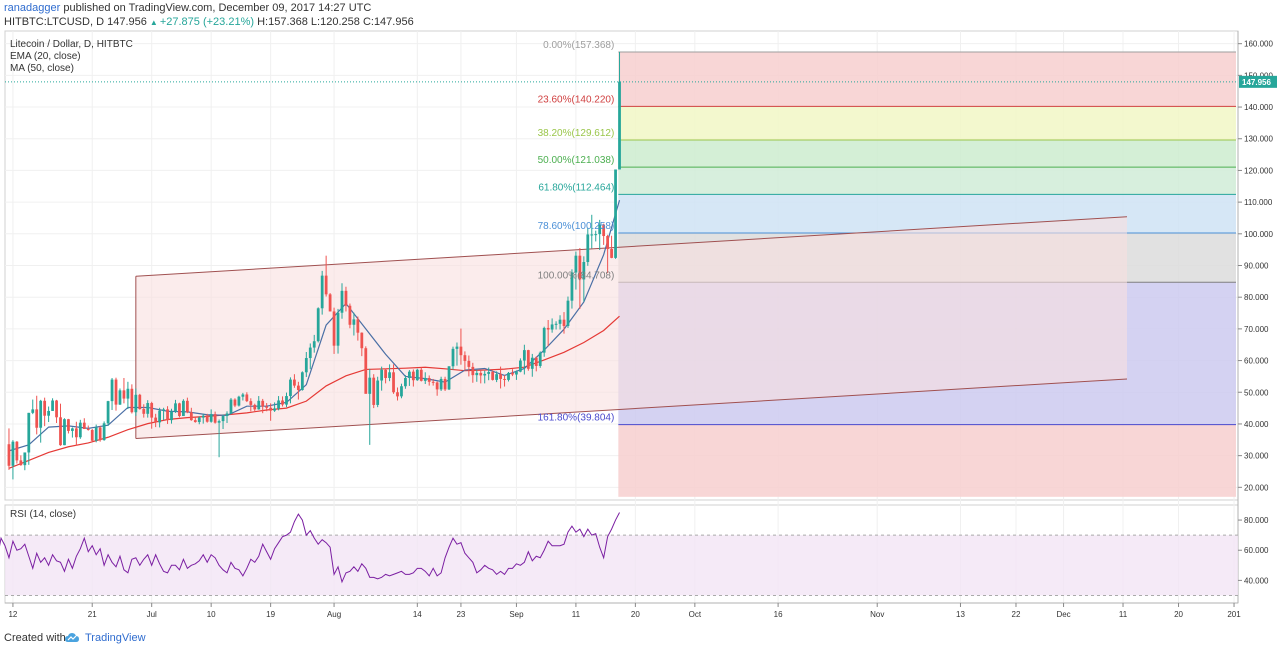 The height and width of the screenshot is (650, 1280). What do you see at coordinates (368, 22) in the screenshot?
I see `close-label: C:` at bounding box center [368, 22].